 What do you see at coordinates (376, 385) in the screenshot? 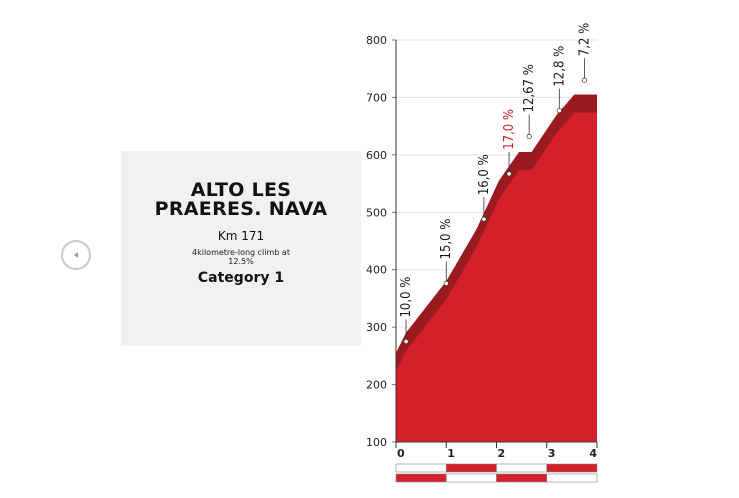
I see `y-tick-label: 200` at bounding box center [376, 385].